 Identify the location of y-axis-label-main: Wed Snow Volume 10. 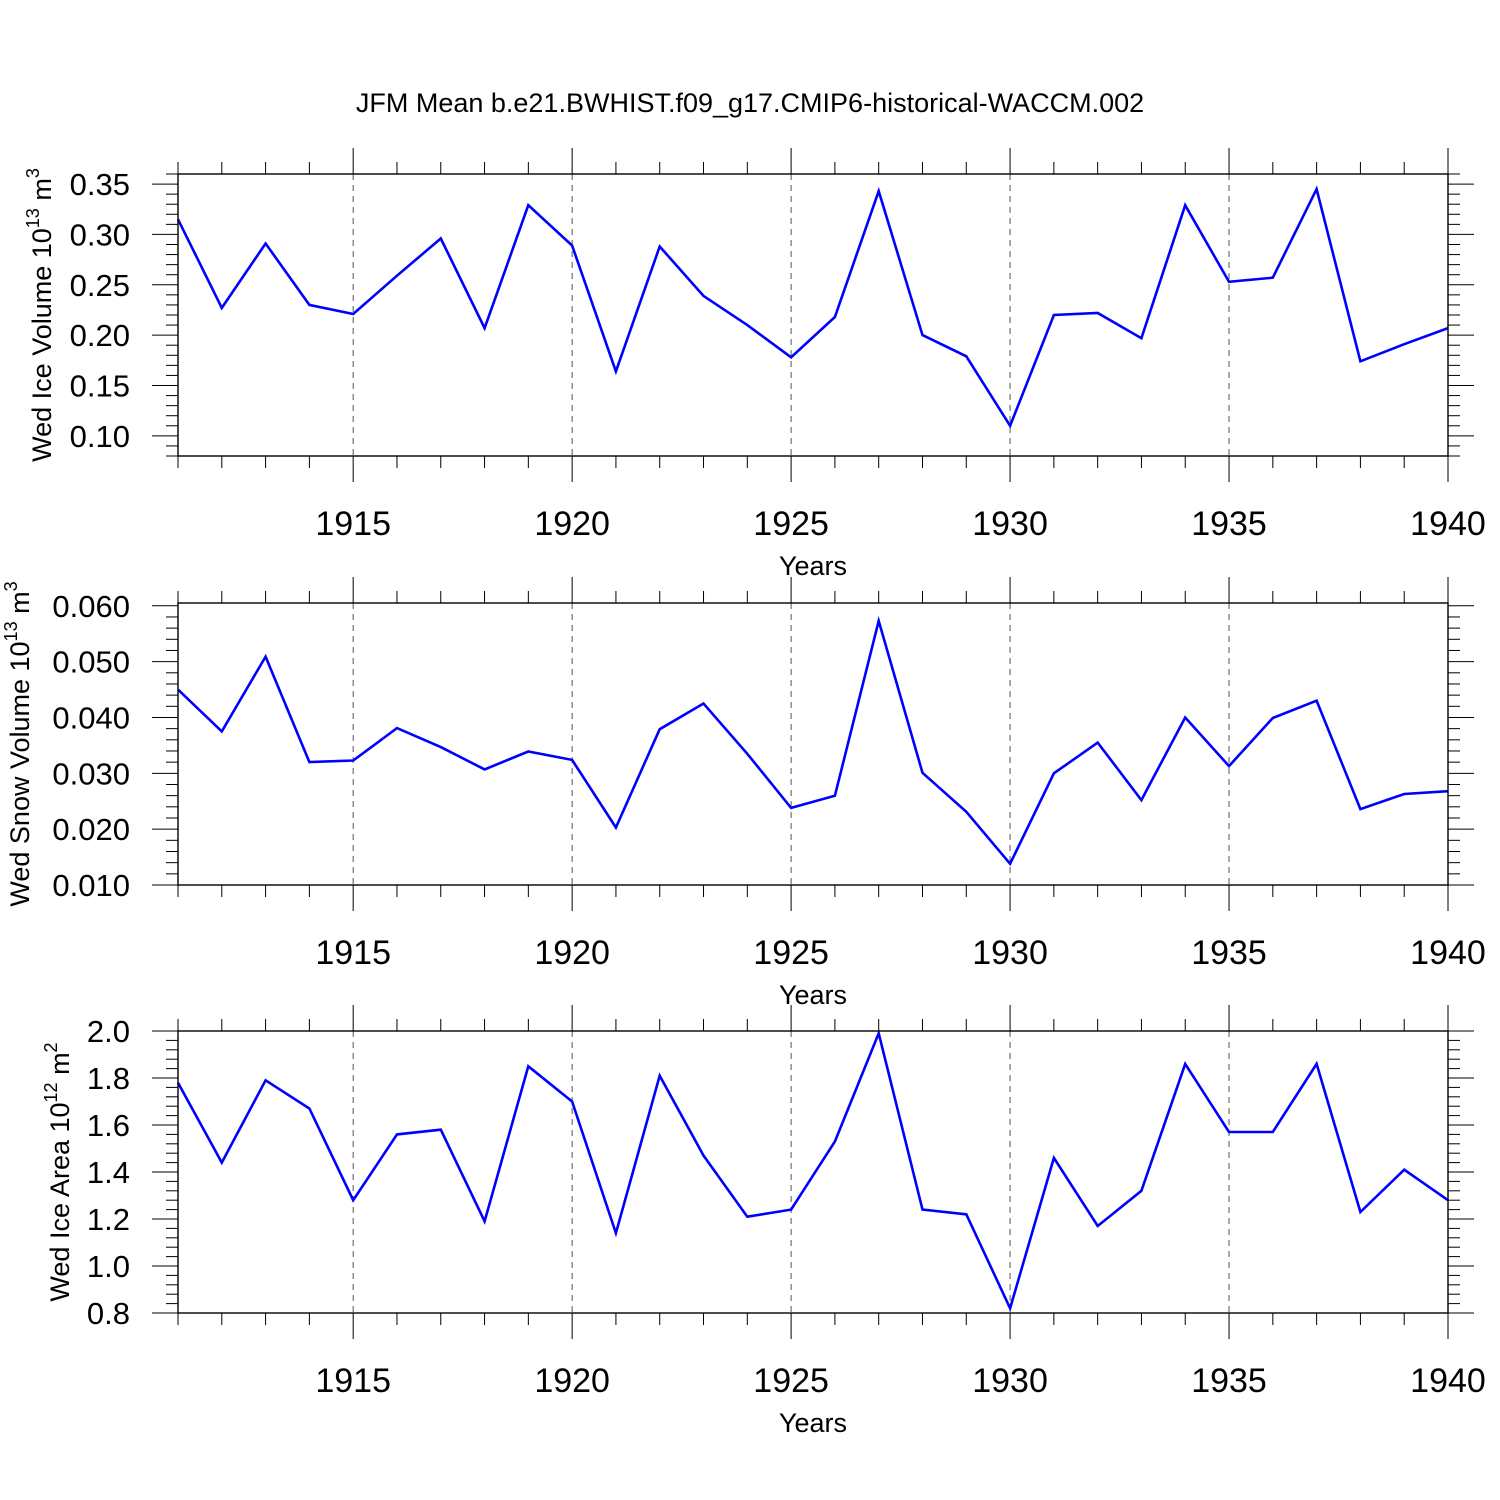
(20, 773).